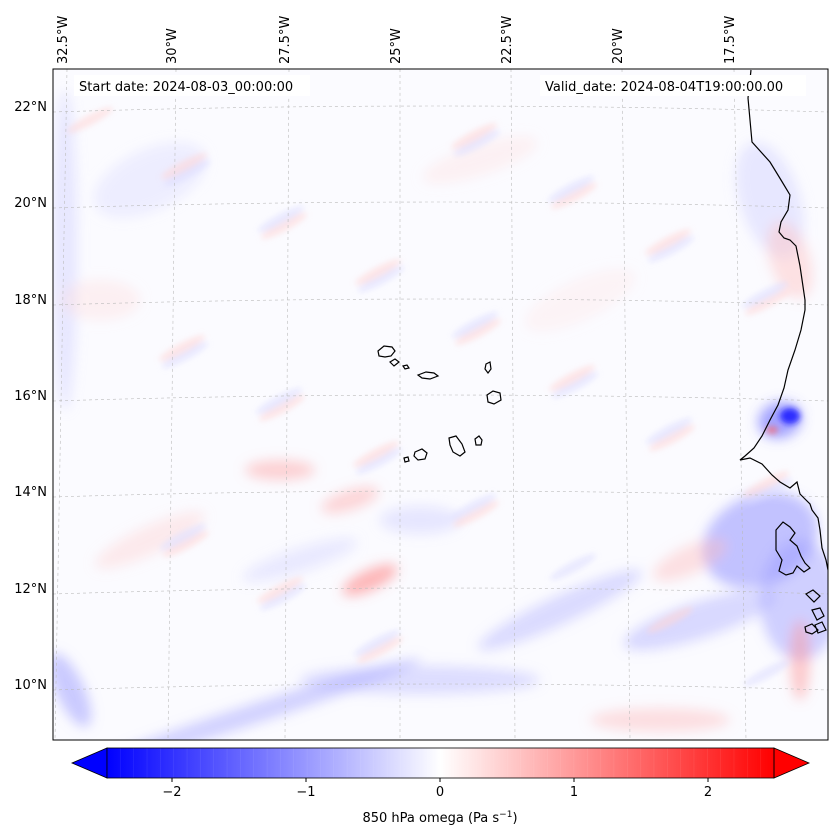 The height and width of the screenshot is (839, 837). What do you see at coordinates (30, 300) in the screenshot?
I see `lat-label: 18°N` at bounding box center [30, 300].